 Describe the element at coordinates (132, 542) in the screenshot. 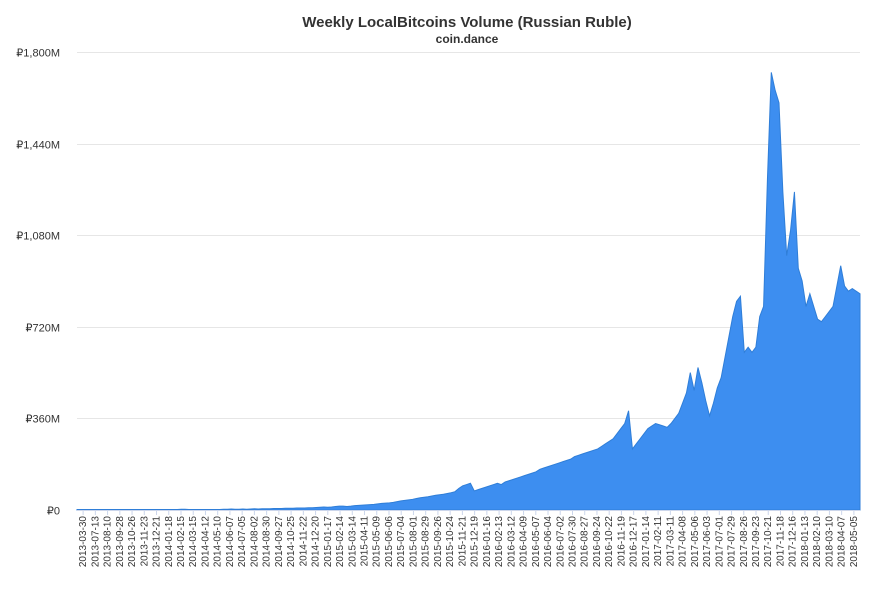

I see `x-tick-label: 2013-10-26` at that location.